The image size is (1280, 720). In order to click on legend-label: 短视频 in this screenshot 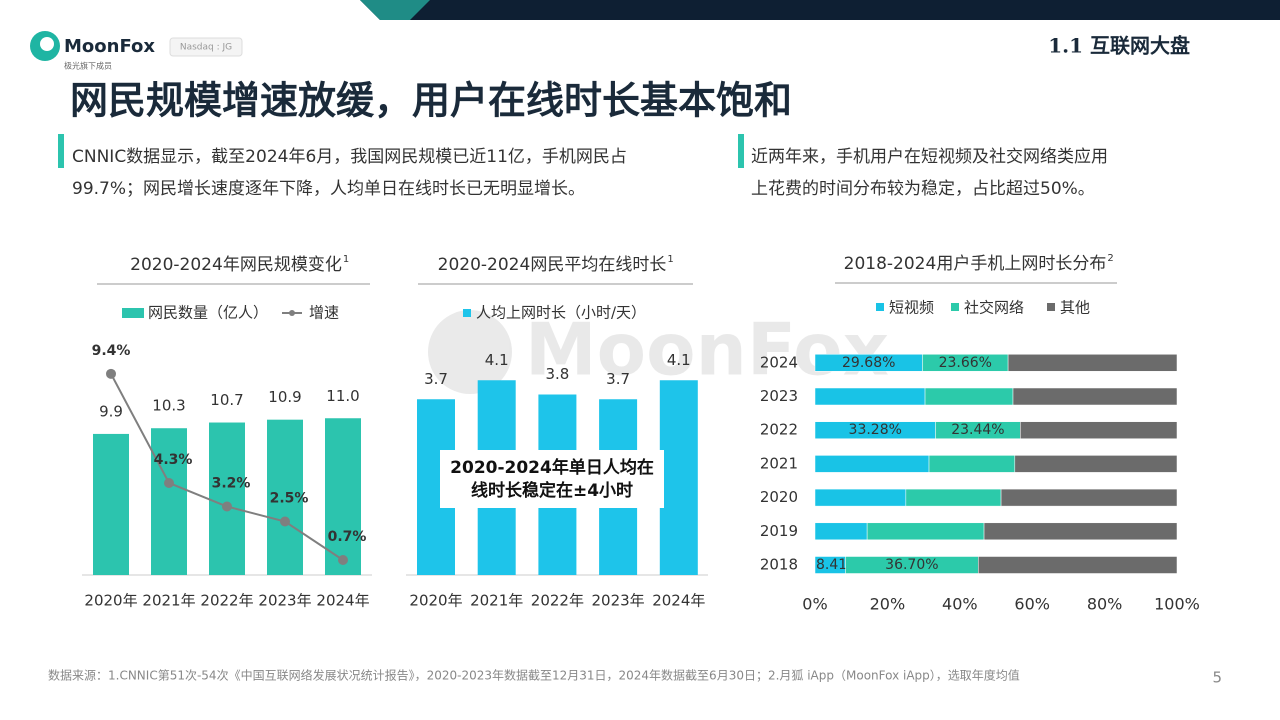, I will do `click(911, 308)`.